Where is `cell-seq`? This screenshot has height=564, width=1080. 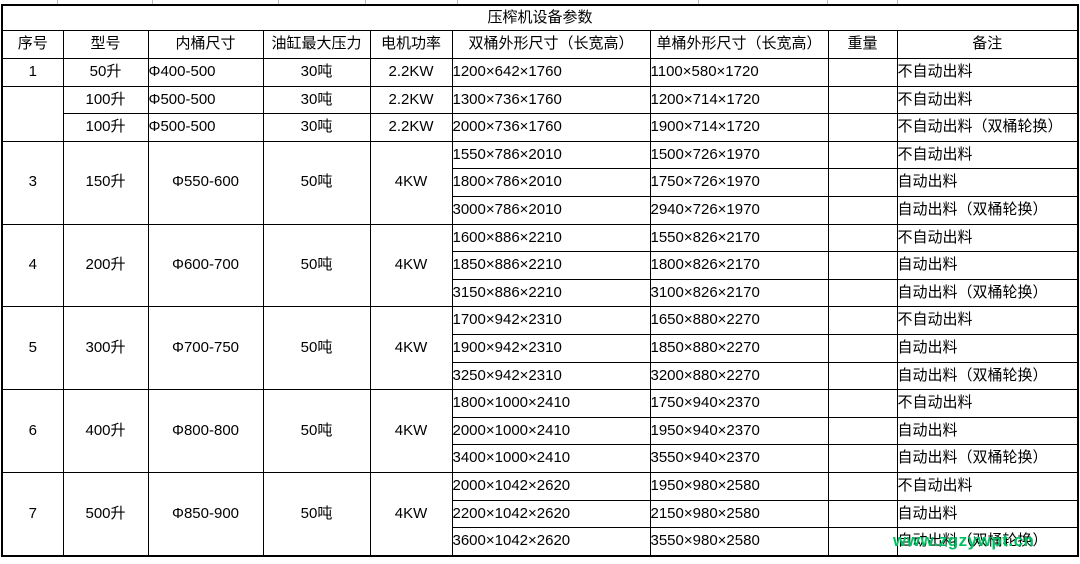
cell-seq is located at coordinates (32, 113).